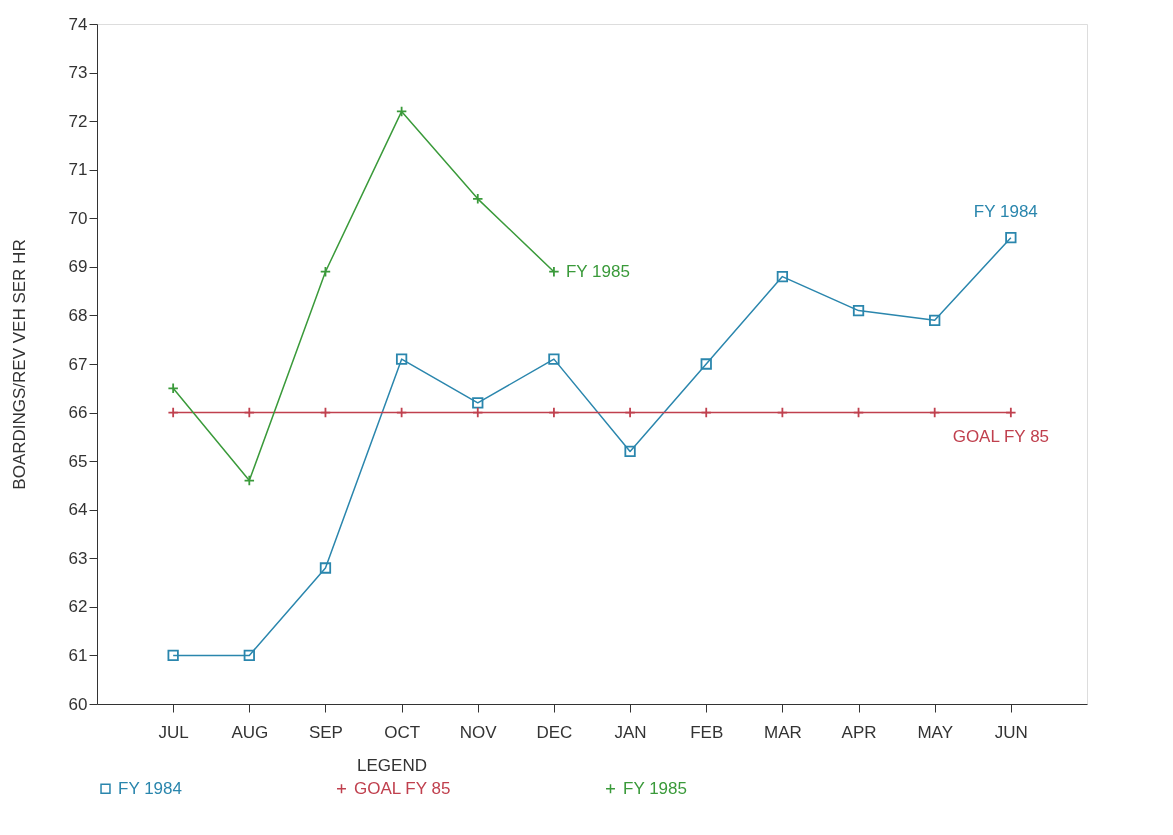 Image resolution: width=1173 pixels, height=835 pixels. What do you see at coordinates (78, 24) in the screenshot?
I see `y-tick-label: 74` at bounding box center [78, 24].